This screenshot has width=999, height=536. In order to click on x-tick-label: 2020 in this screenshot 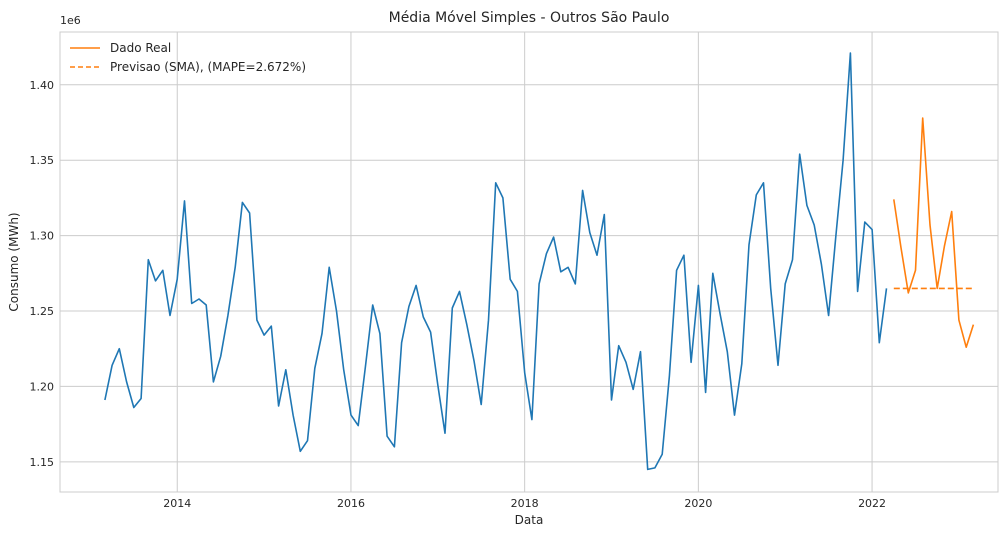, I will do `click(698, 503)`.